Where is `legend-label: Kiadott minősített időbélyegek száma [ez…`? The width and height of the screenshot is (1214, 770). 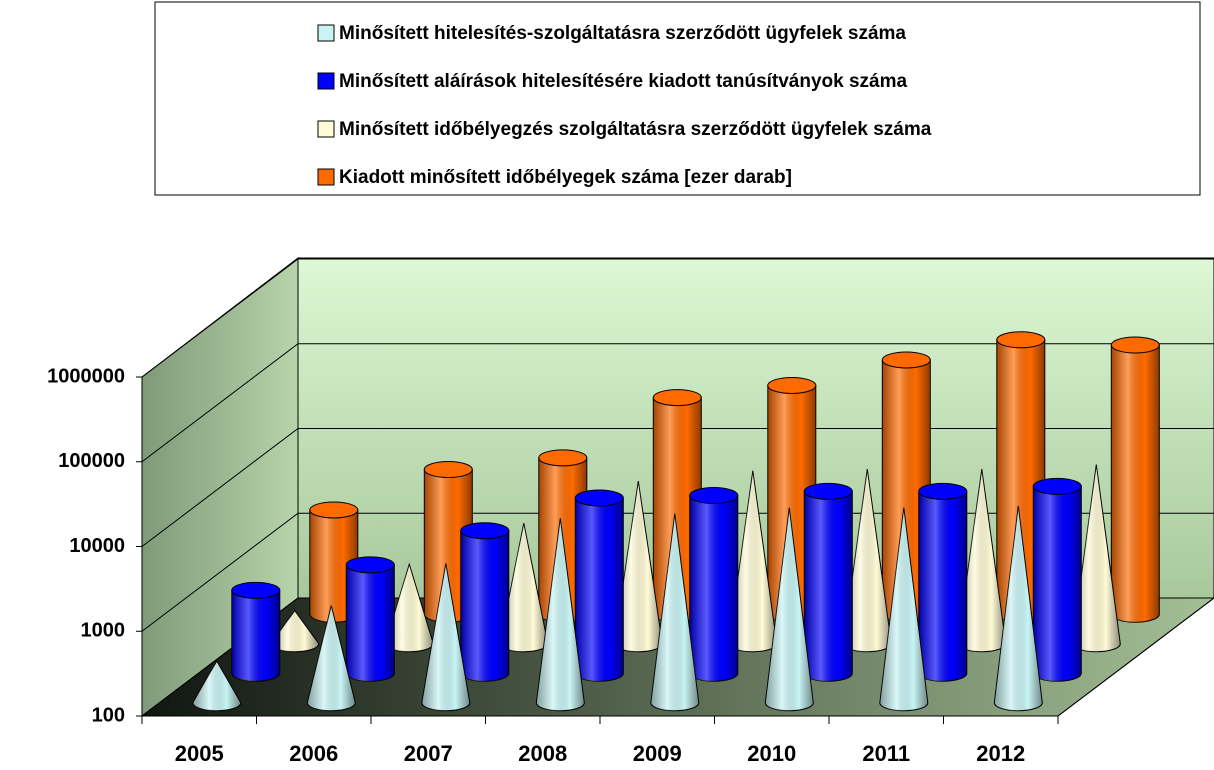
legend-label: Kiadott minősített időbélyegek száma [ez… is located at coordinates (565, 177).